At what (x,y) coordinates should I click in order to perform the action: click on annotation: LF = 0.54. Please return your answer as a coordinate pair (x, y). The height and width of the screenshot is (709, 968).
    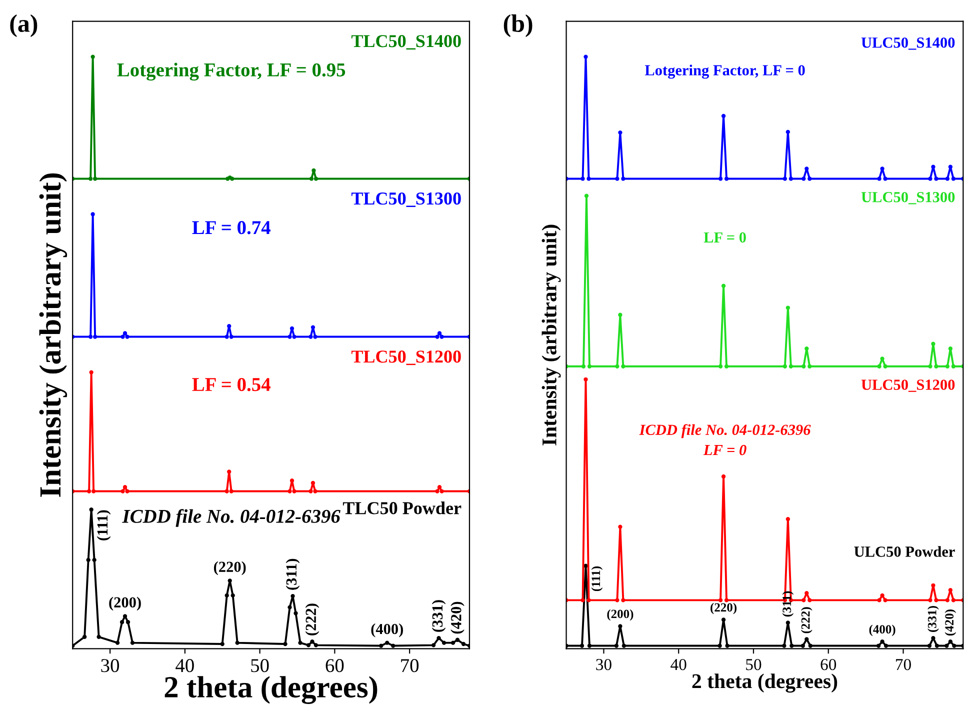
    Looking at the image, I should click on (231, 385).